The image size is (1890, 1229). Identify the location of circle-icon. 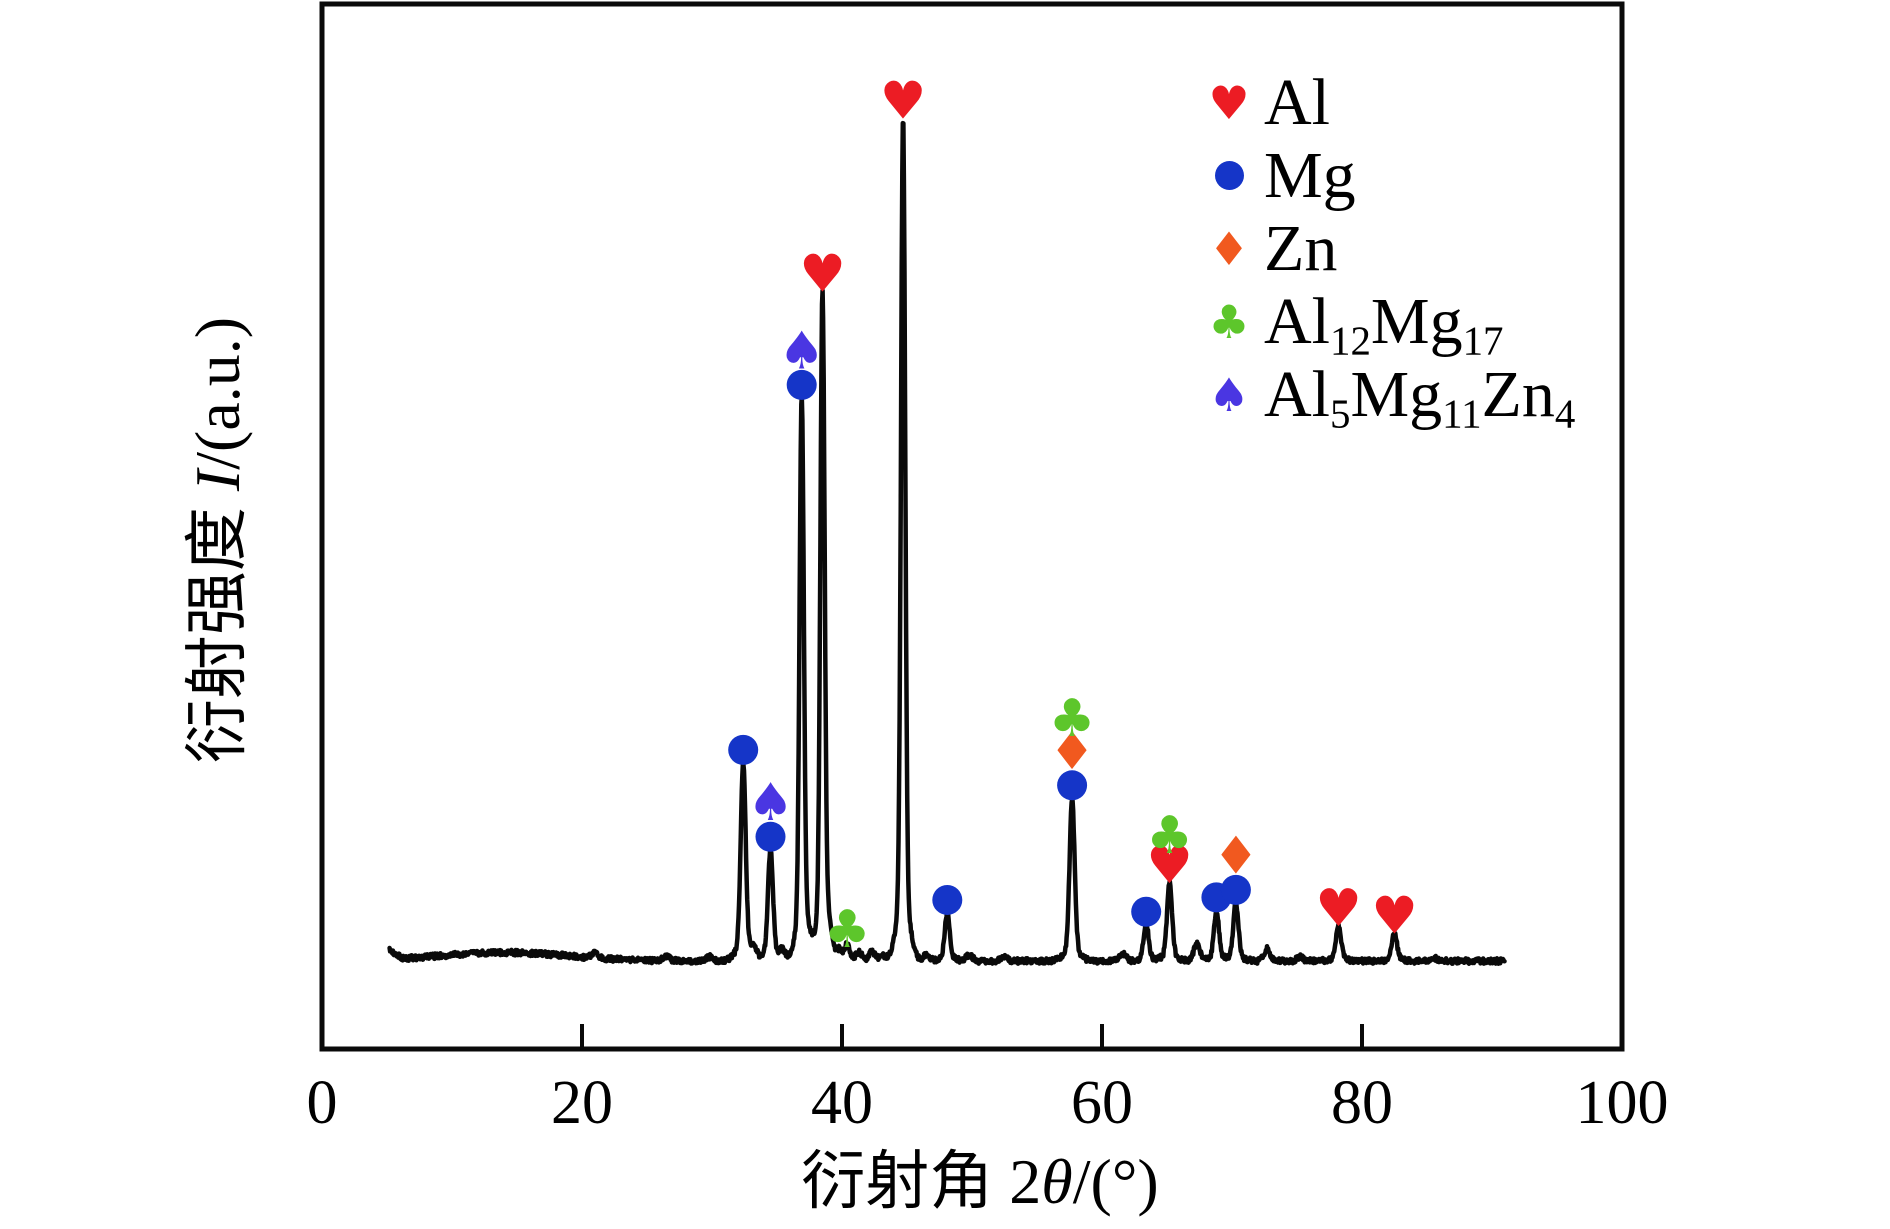
(1229, 175).